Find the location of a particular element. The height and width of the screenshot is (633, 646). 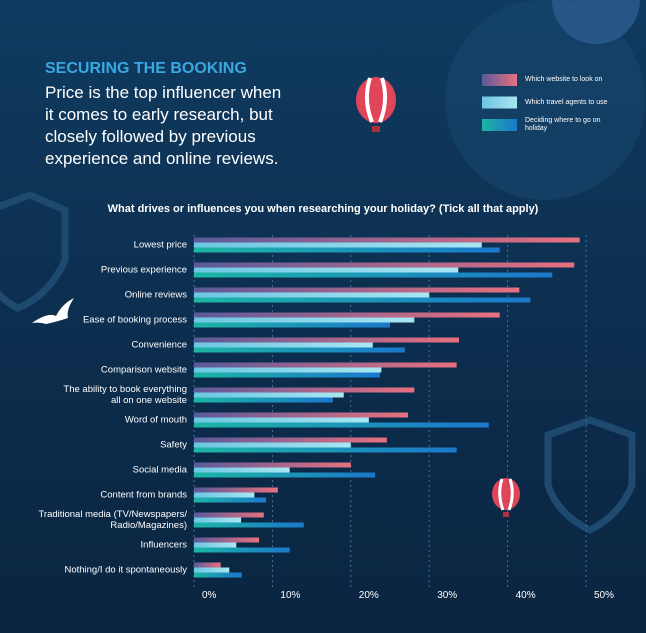

kicker: SECURING THE BOOKING is located at coordinates (146, 68).